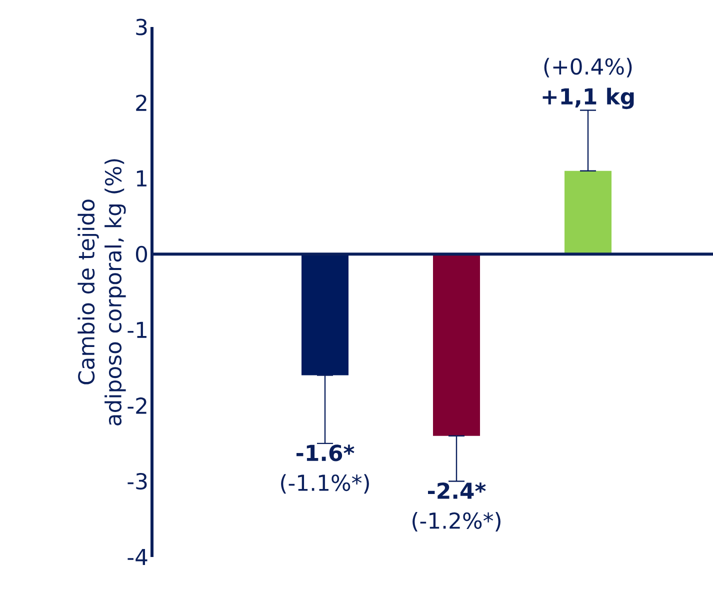 This screenshot has width=713, height=603. I want to click on data-label: -1.6*, so click(325, 453).